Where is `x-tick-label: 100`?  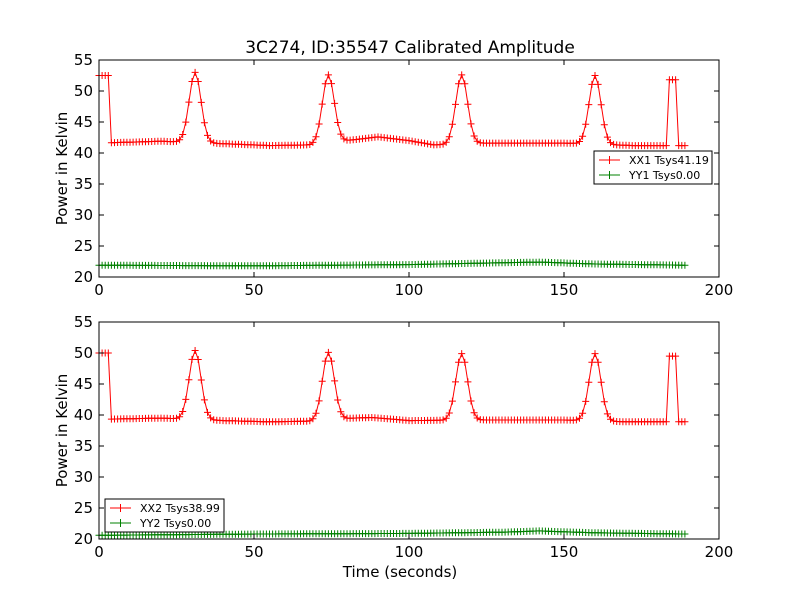
x-tick-label: 100 is located at coordinates (409, 290).